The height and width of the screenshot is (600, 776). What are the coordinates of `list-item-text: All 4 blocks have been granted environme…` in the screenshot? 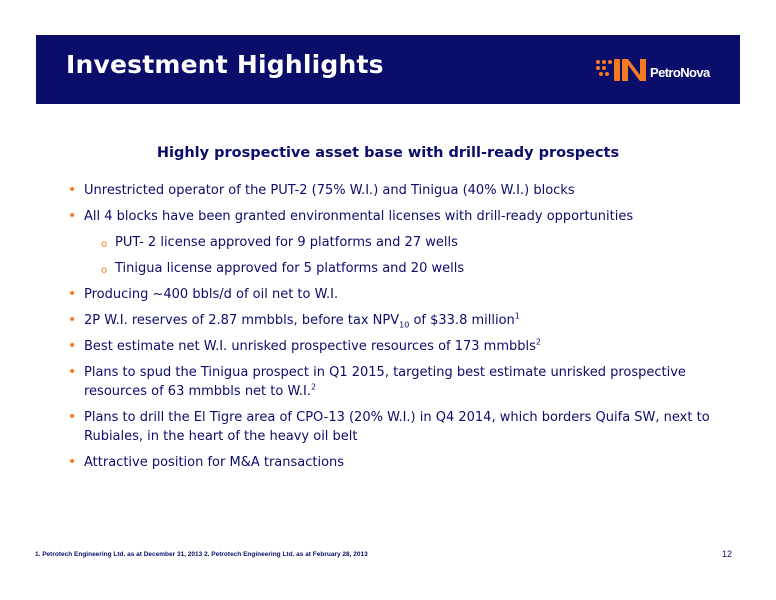 It's located at (359, 216).